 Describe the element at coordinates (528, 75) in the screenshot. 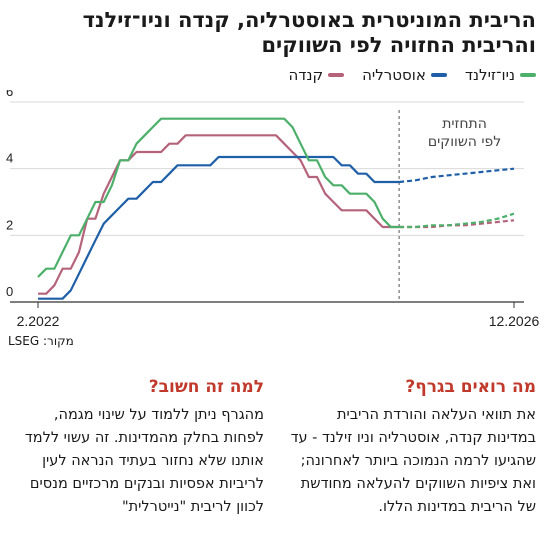

I see `legend-swatch-new-zealand` at that location.